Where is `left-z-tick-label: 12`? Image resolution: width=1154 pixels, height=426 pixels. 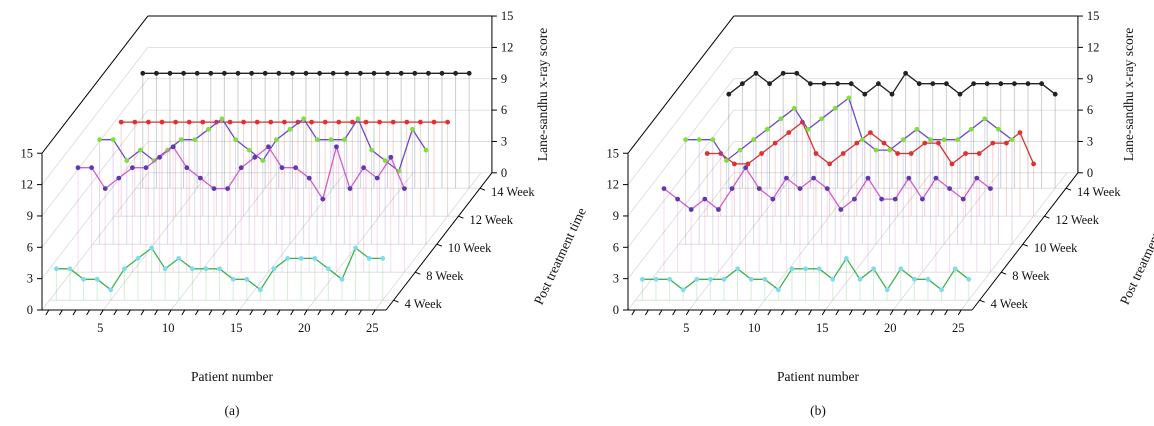
left-z-tick-label: 12 is located at coordinates (613, 185).